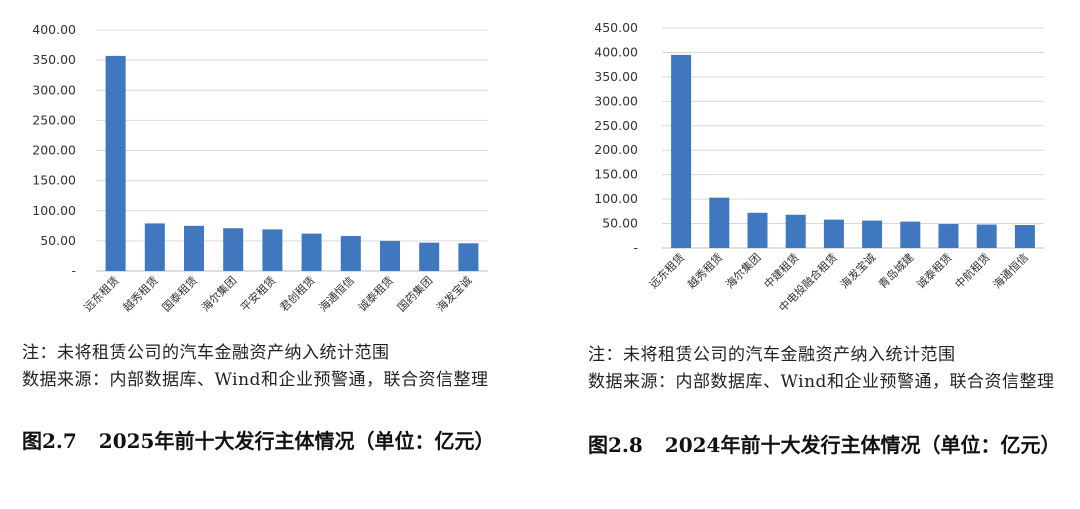  What do you see at coordinates (179, 293) in the screenshot?
I see `x-category-label: 国泰租赁` at bounding box center [179, 293].